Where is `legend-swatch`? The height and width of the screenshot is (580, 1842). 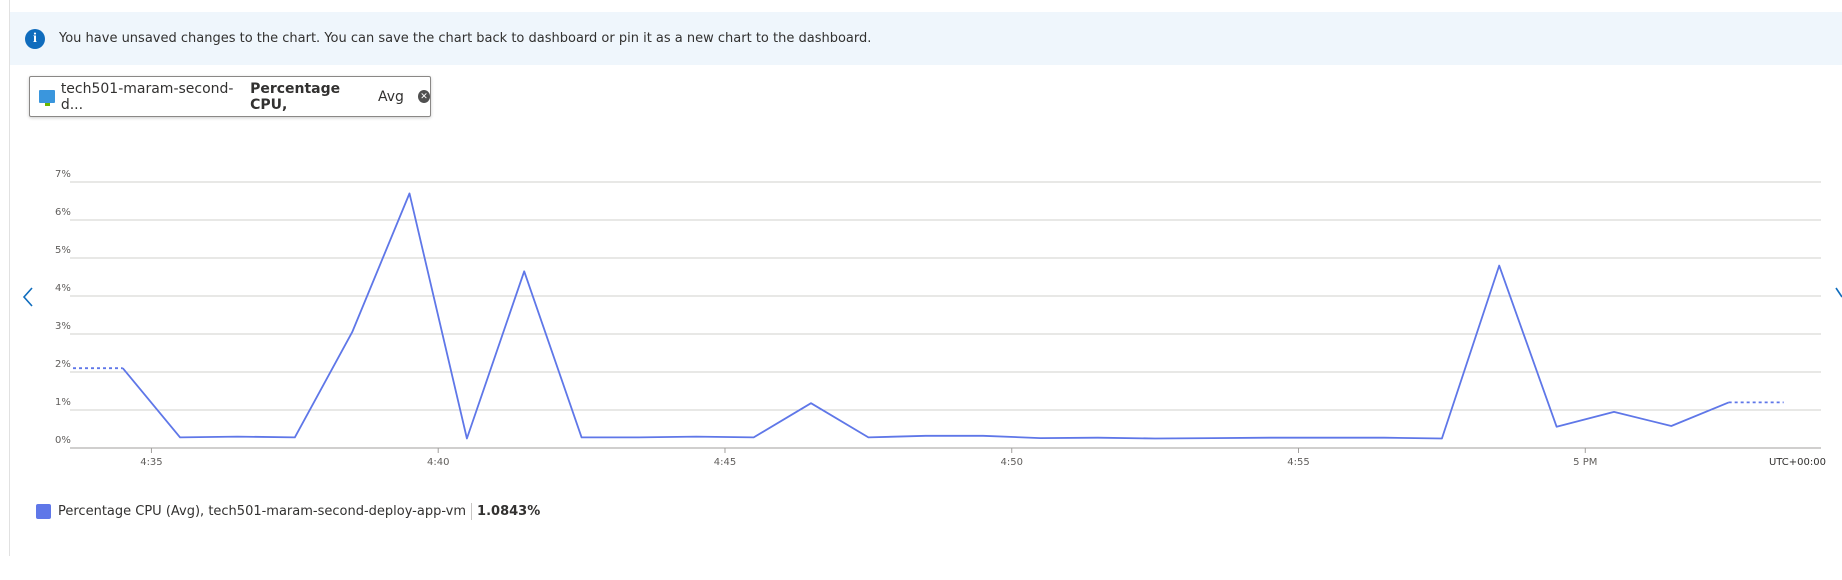
legend-swatch is located at coordinates (43, 511).